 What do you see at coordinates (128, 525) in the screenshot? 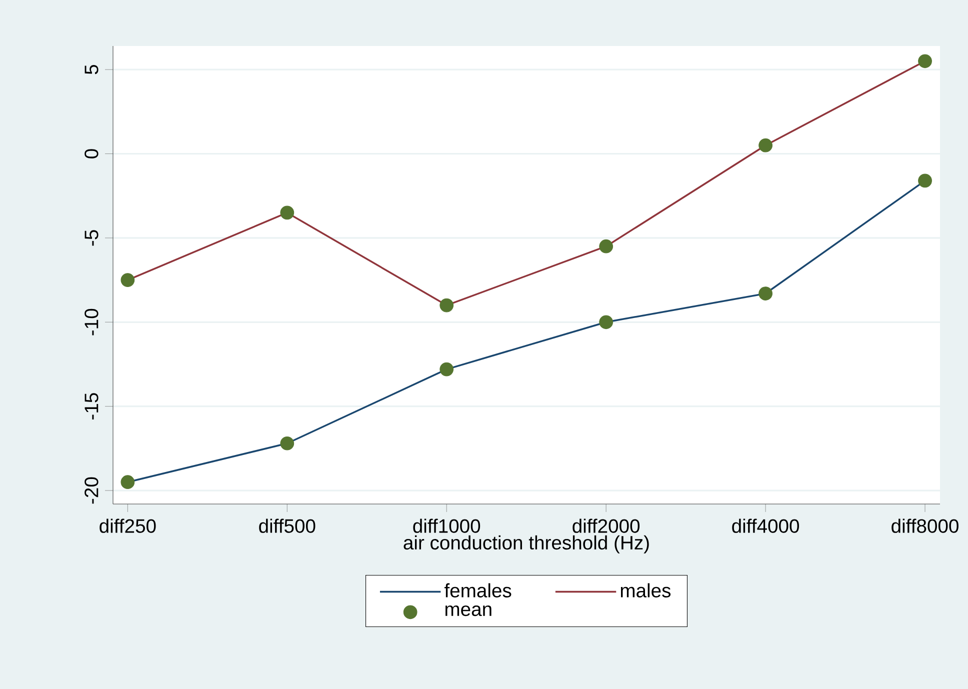
I see `x-tick-label: diff250` at bounding box center [128, 525].